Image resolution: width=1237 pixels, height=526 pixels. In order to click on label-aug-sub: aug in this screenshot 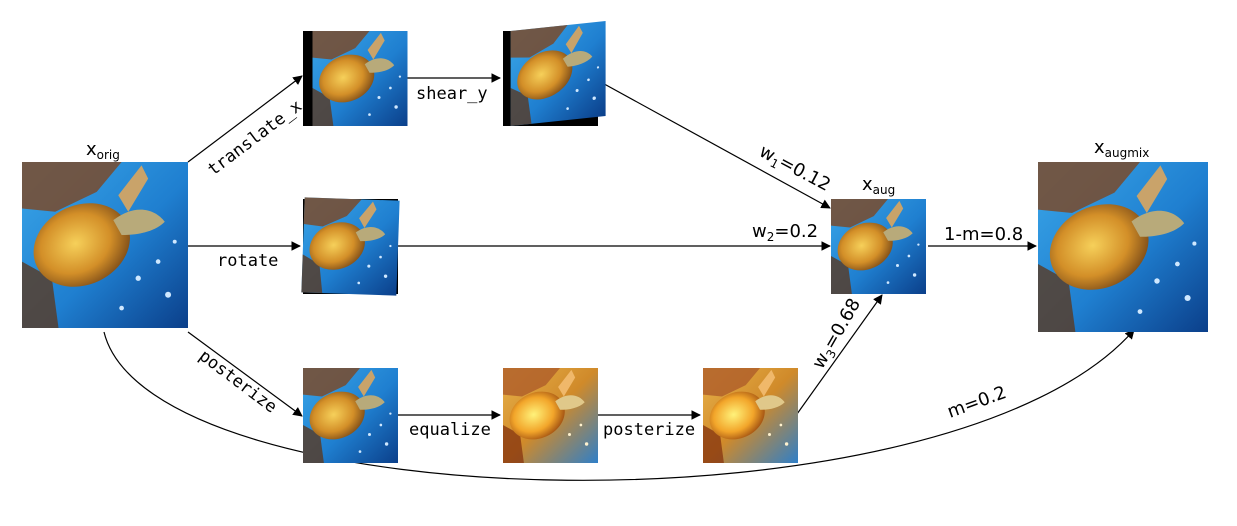, I will do `click(884, 190)`.